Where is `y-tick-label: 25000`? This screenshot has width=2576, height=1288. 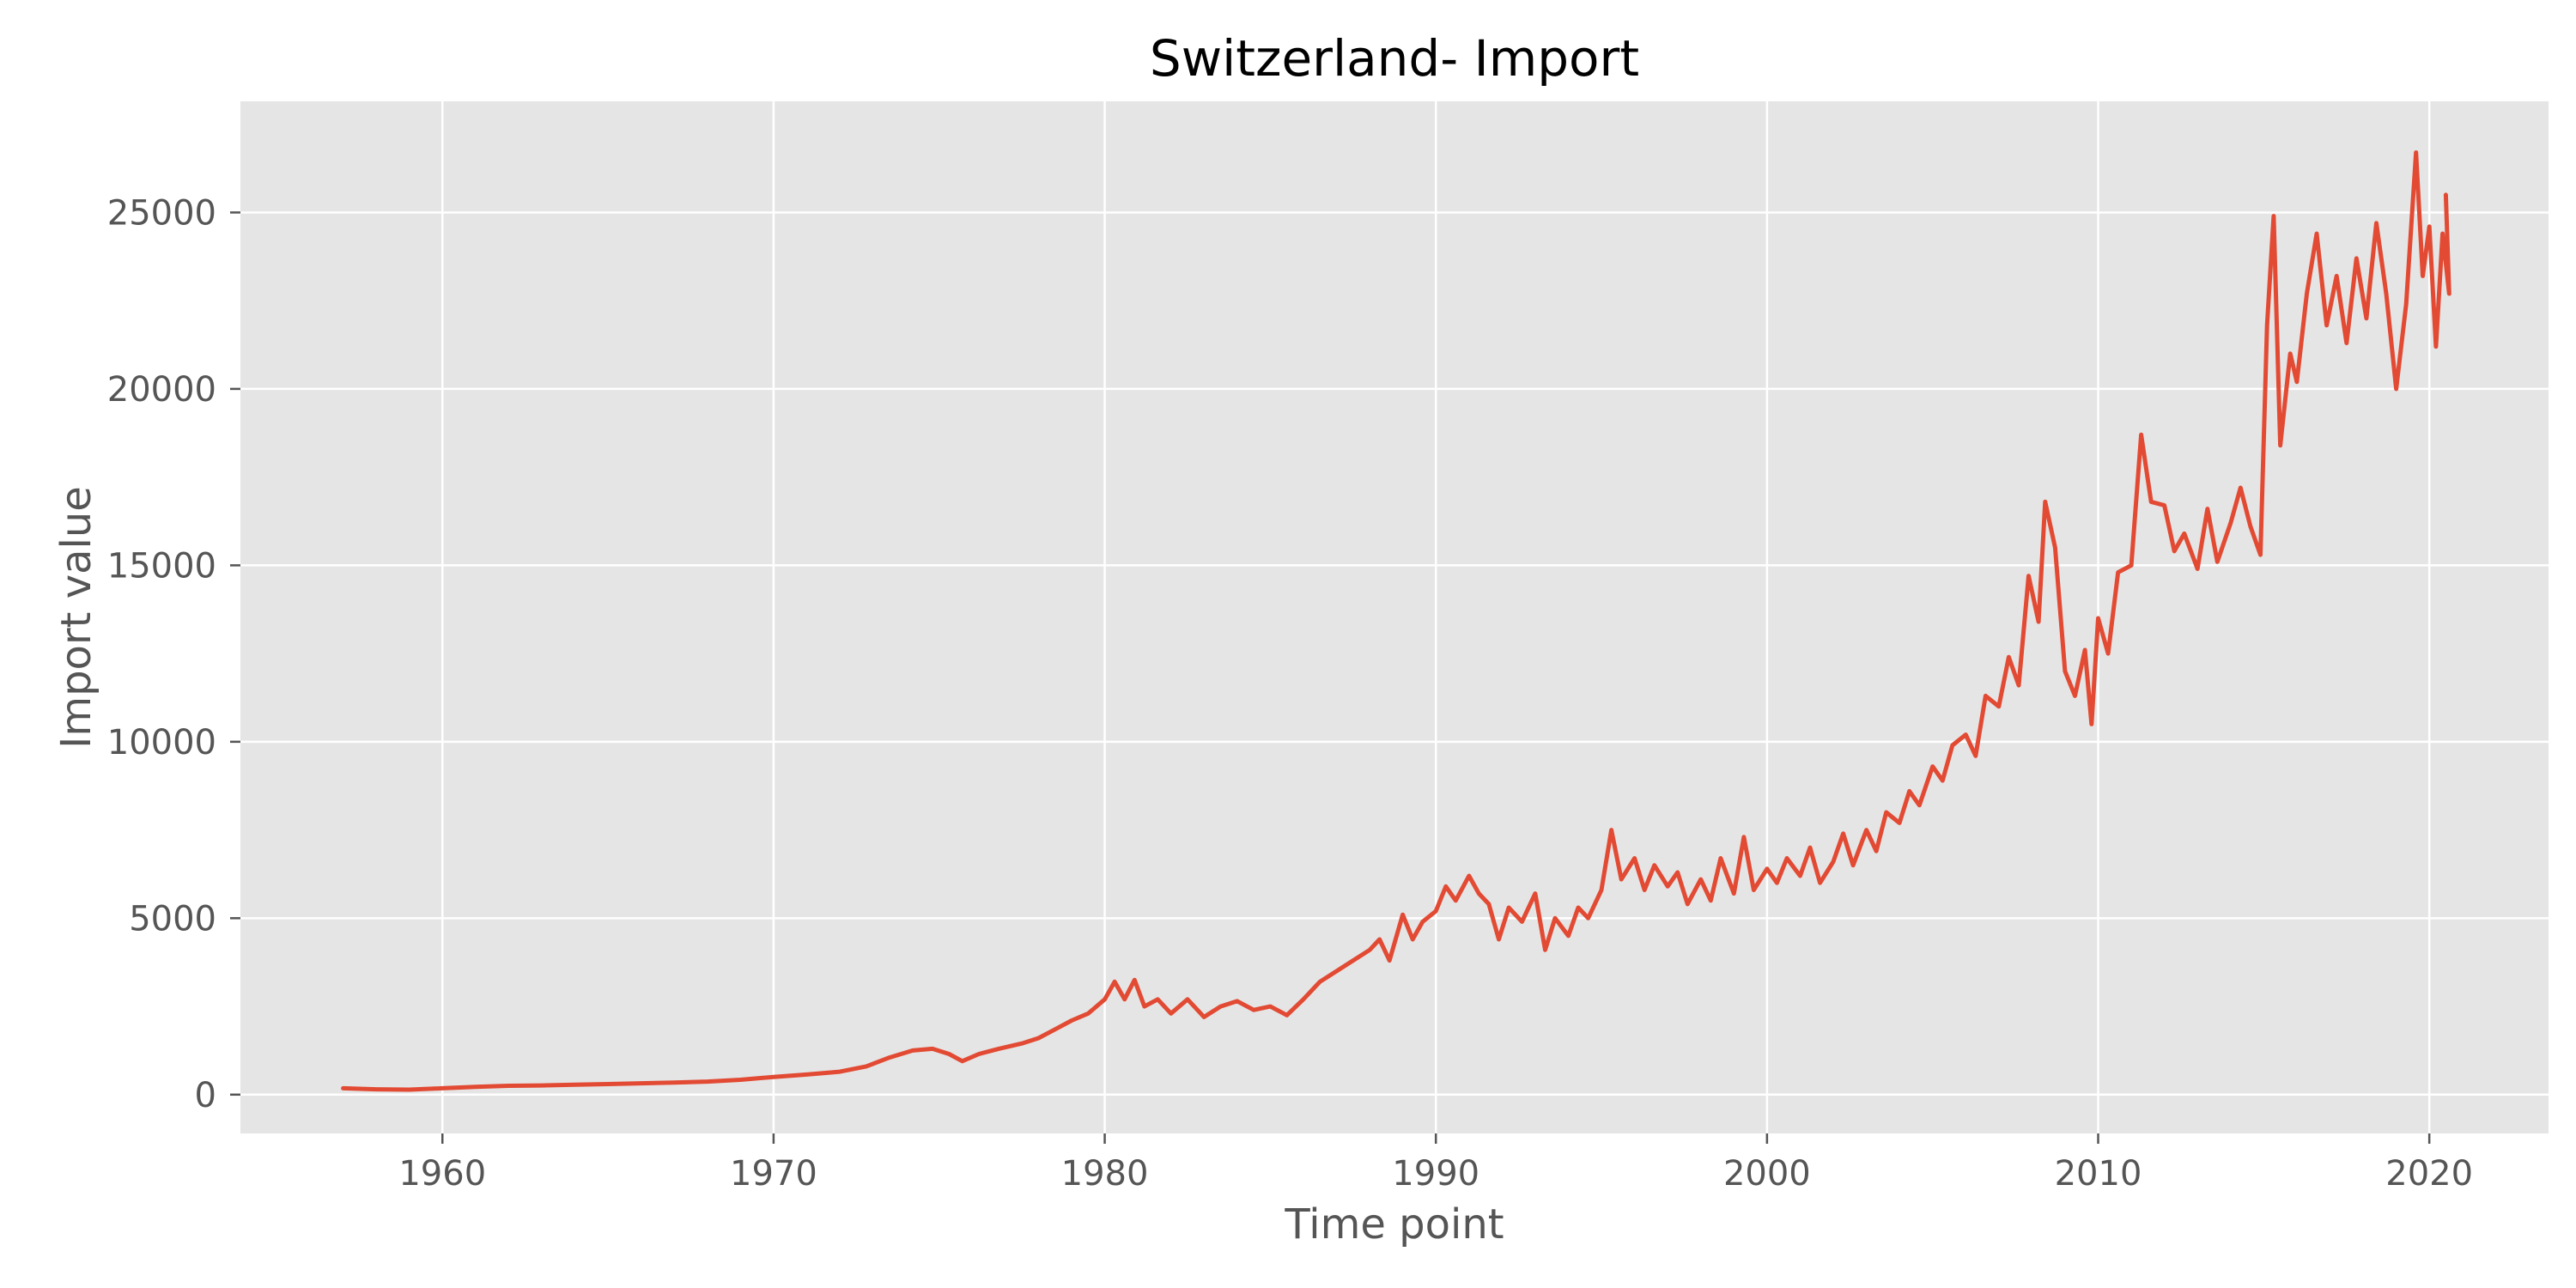 y-tick-label: 25000 is located at coordinates (161, 213).